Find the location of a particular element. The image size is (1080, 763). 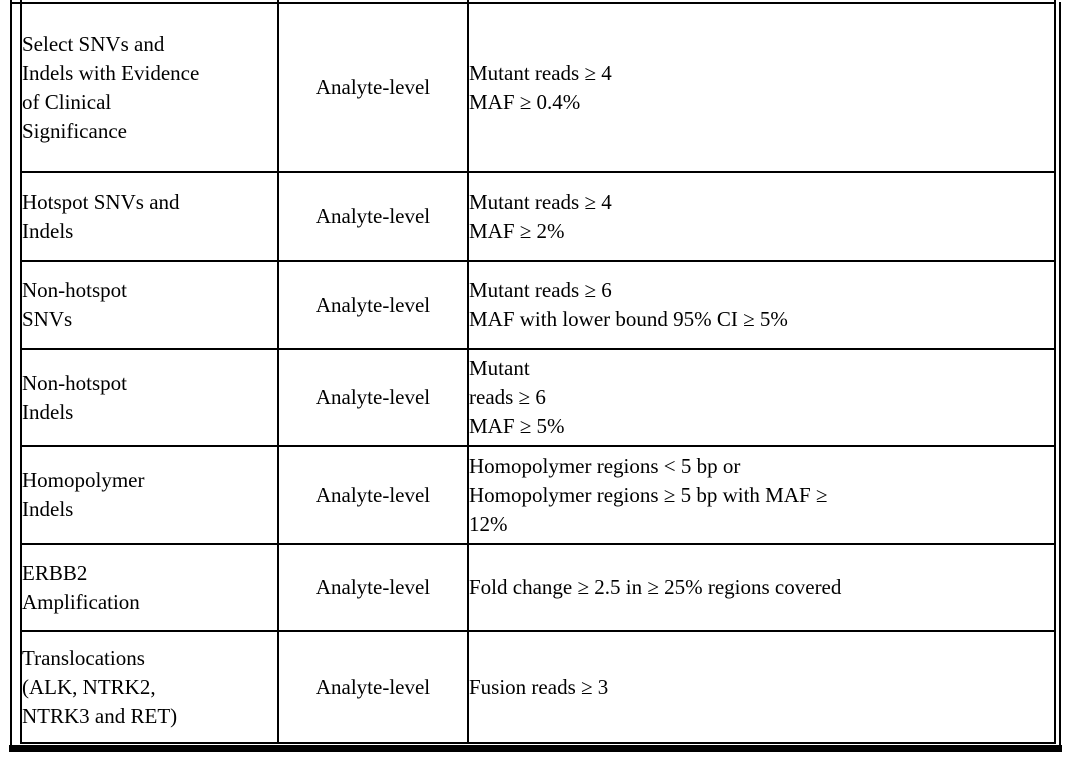

variant-type-cell: Hotspot SNVs and Indels is located at coordinates (149, 216).